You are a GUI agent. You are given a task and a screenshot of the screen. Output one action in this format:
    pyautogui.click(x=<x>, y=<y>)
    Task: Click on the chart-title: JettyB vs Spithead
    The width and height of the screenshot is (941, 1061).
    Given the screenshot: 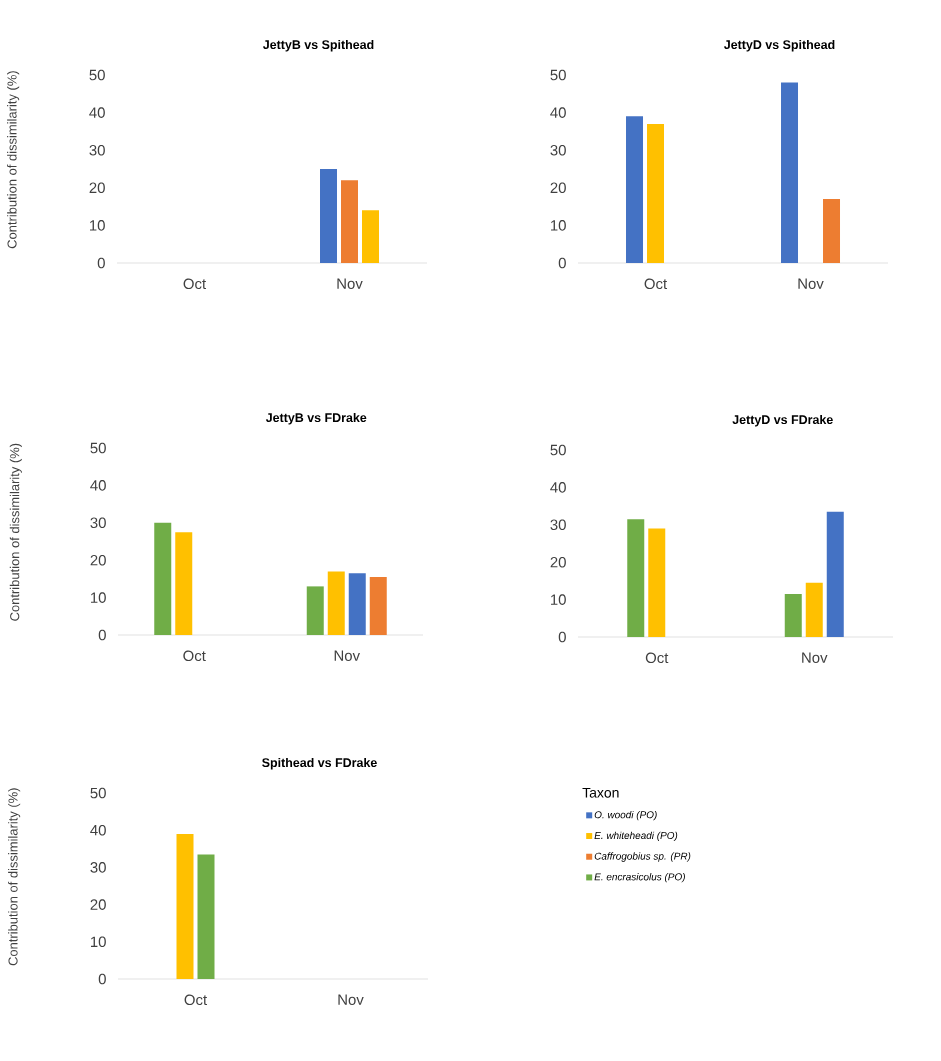 What is the action you would take?
    pyautogui.click(x=318, y=45)
    